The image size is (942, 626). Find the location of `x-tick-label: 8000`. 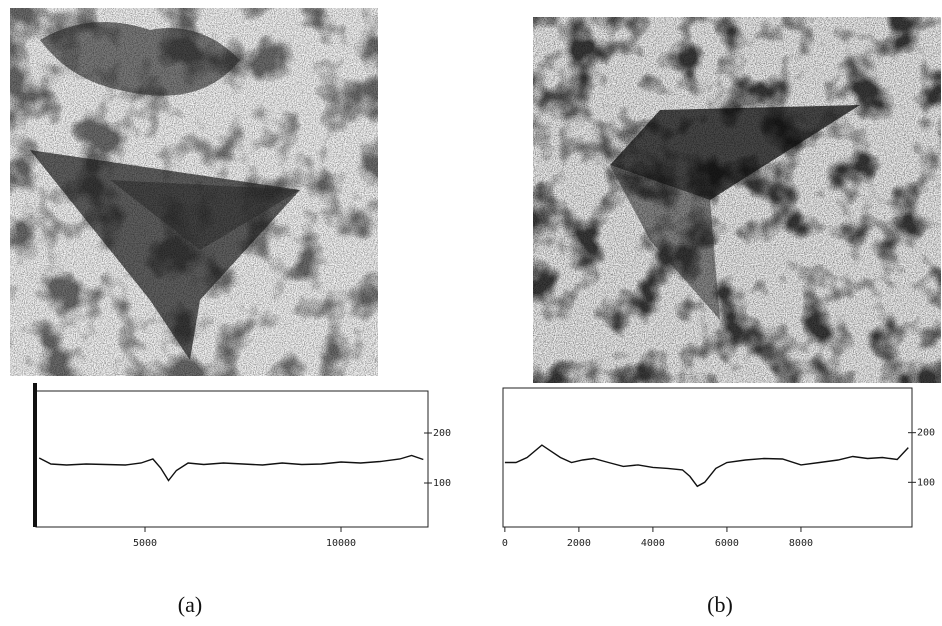

x-tick-label: 8000 is located at coordinates (801, 543).